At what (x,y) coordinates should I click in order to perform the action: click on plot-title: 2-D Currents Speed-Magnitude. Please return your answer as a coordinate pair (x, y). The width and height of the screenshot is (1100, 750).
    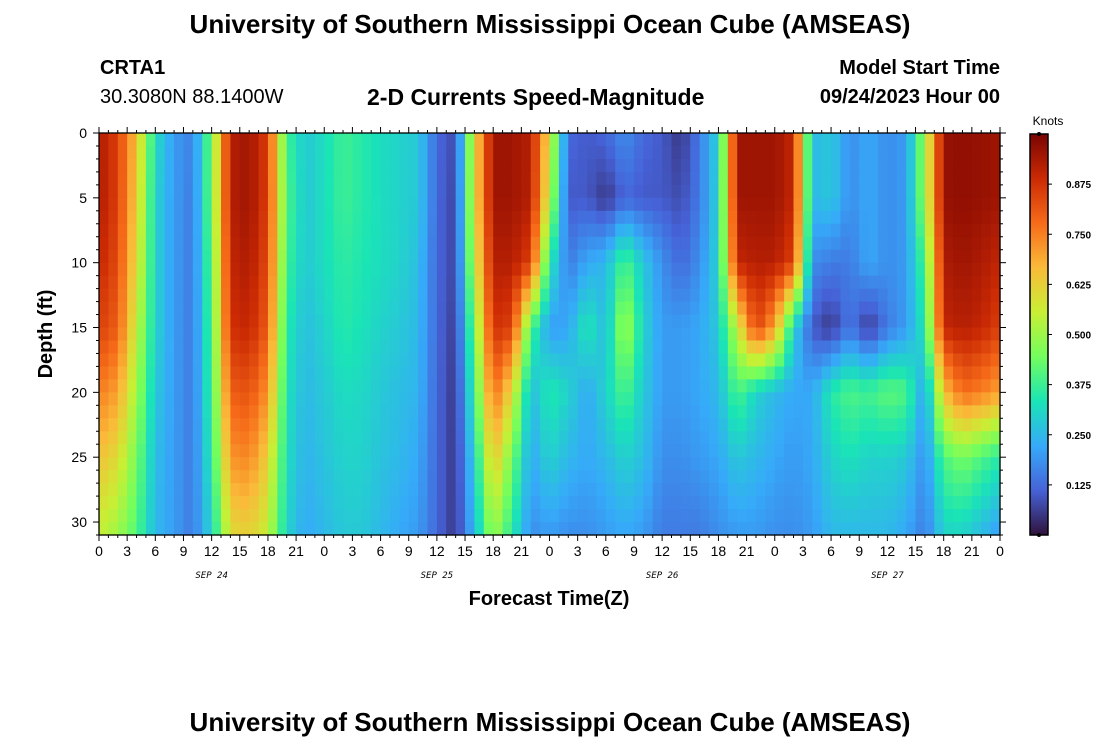
    Looking at the image, I should click on (536, 97).